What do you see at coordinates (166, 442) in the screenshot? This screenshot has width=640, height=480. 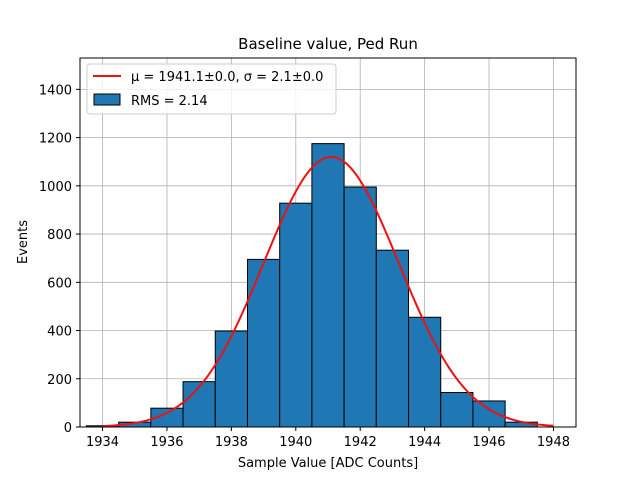 I see `x-tick-label: 1936` at bounding box center [166, 442].